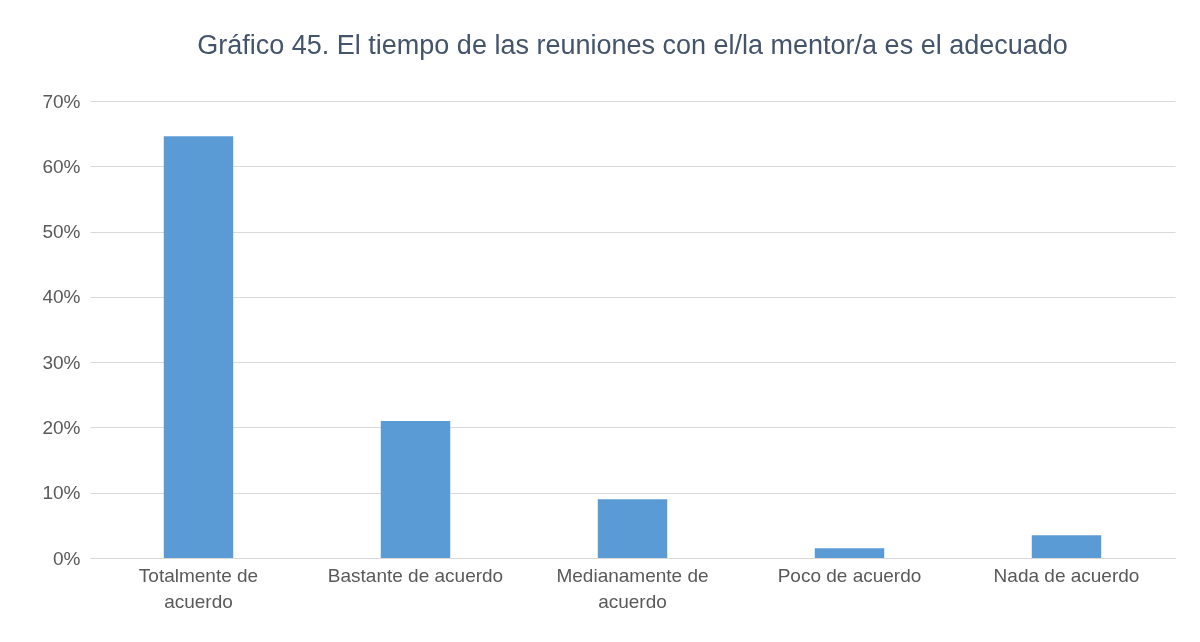 Image resolution: width=1200 pixels, height=642 pixels. I want to click on x-tick-label: Bastante de acuerdo, so click(415, 575).